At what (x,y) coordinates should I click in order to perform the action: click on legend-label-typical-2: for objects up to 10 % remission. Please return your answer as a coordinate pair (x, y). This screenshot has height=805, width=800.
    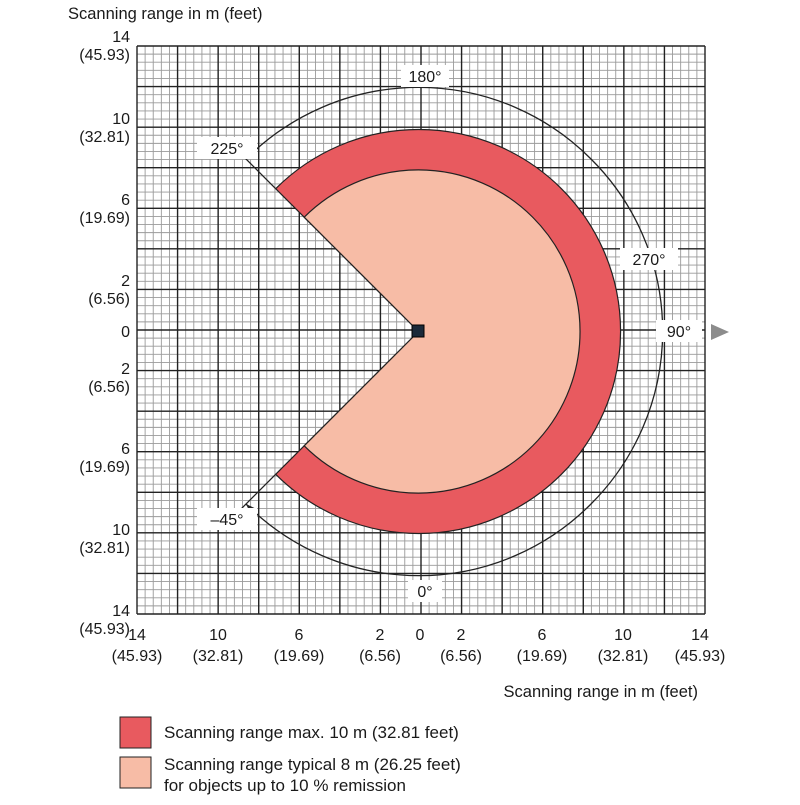
    Looking at the image, I should click on (285, 785).